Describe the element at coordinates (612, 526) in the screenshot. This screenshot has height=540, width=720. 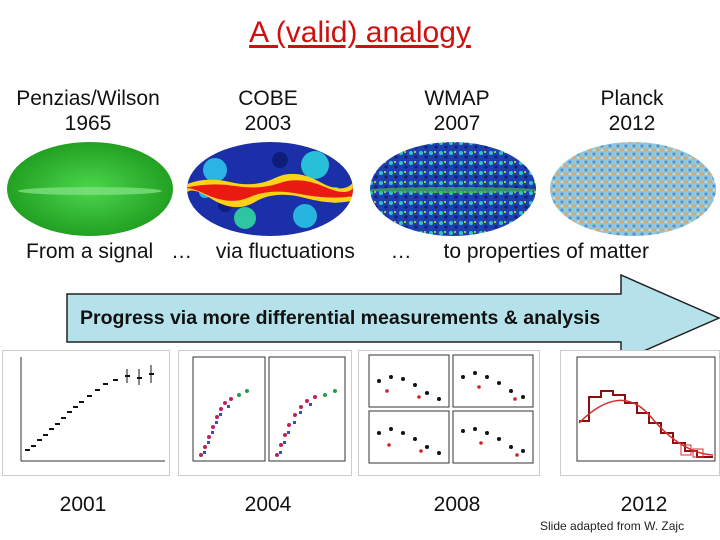
I see `slide-credit: Slide adapted from W. Zajc` at that location.